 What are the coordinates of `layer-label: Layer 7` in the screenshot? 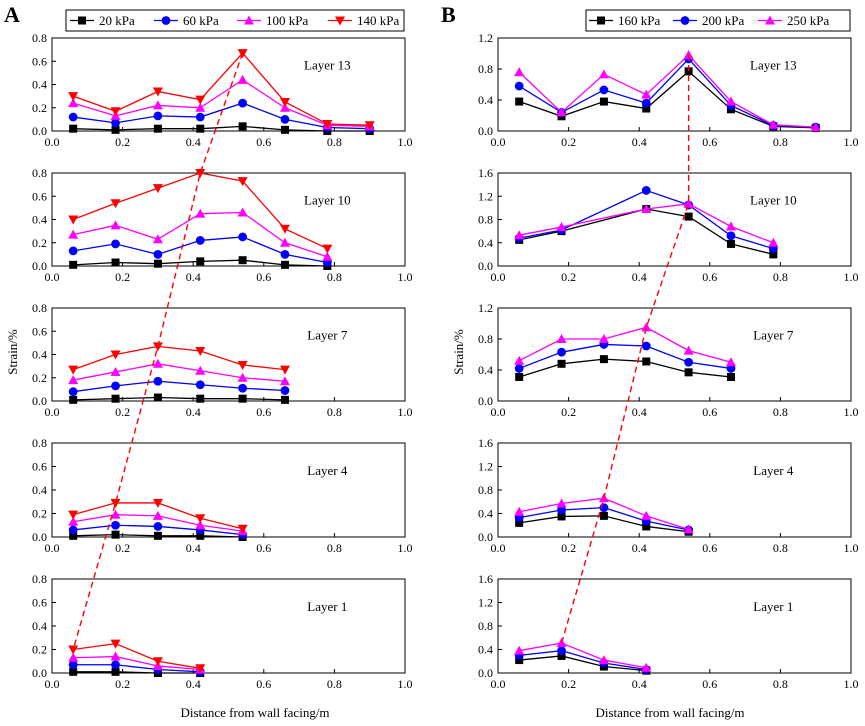 It's located at (327, 335).